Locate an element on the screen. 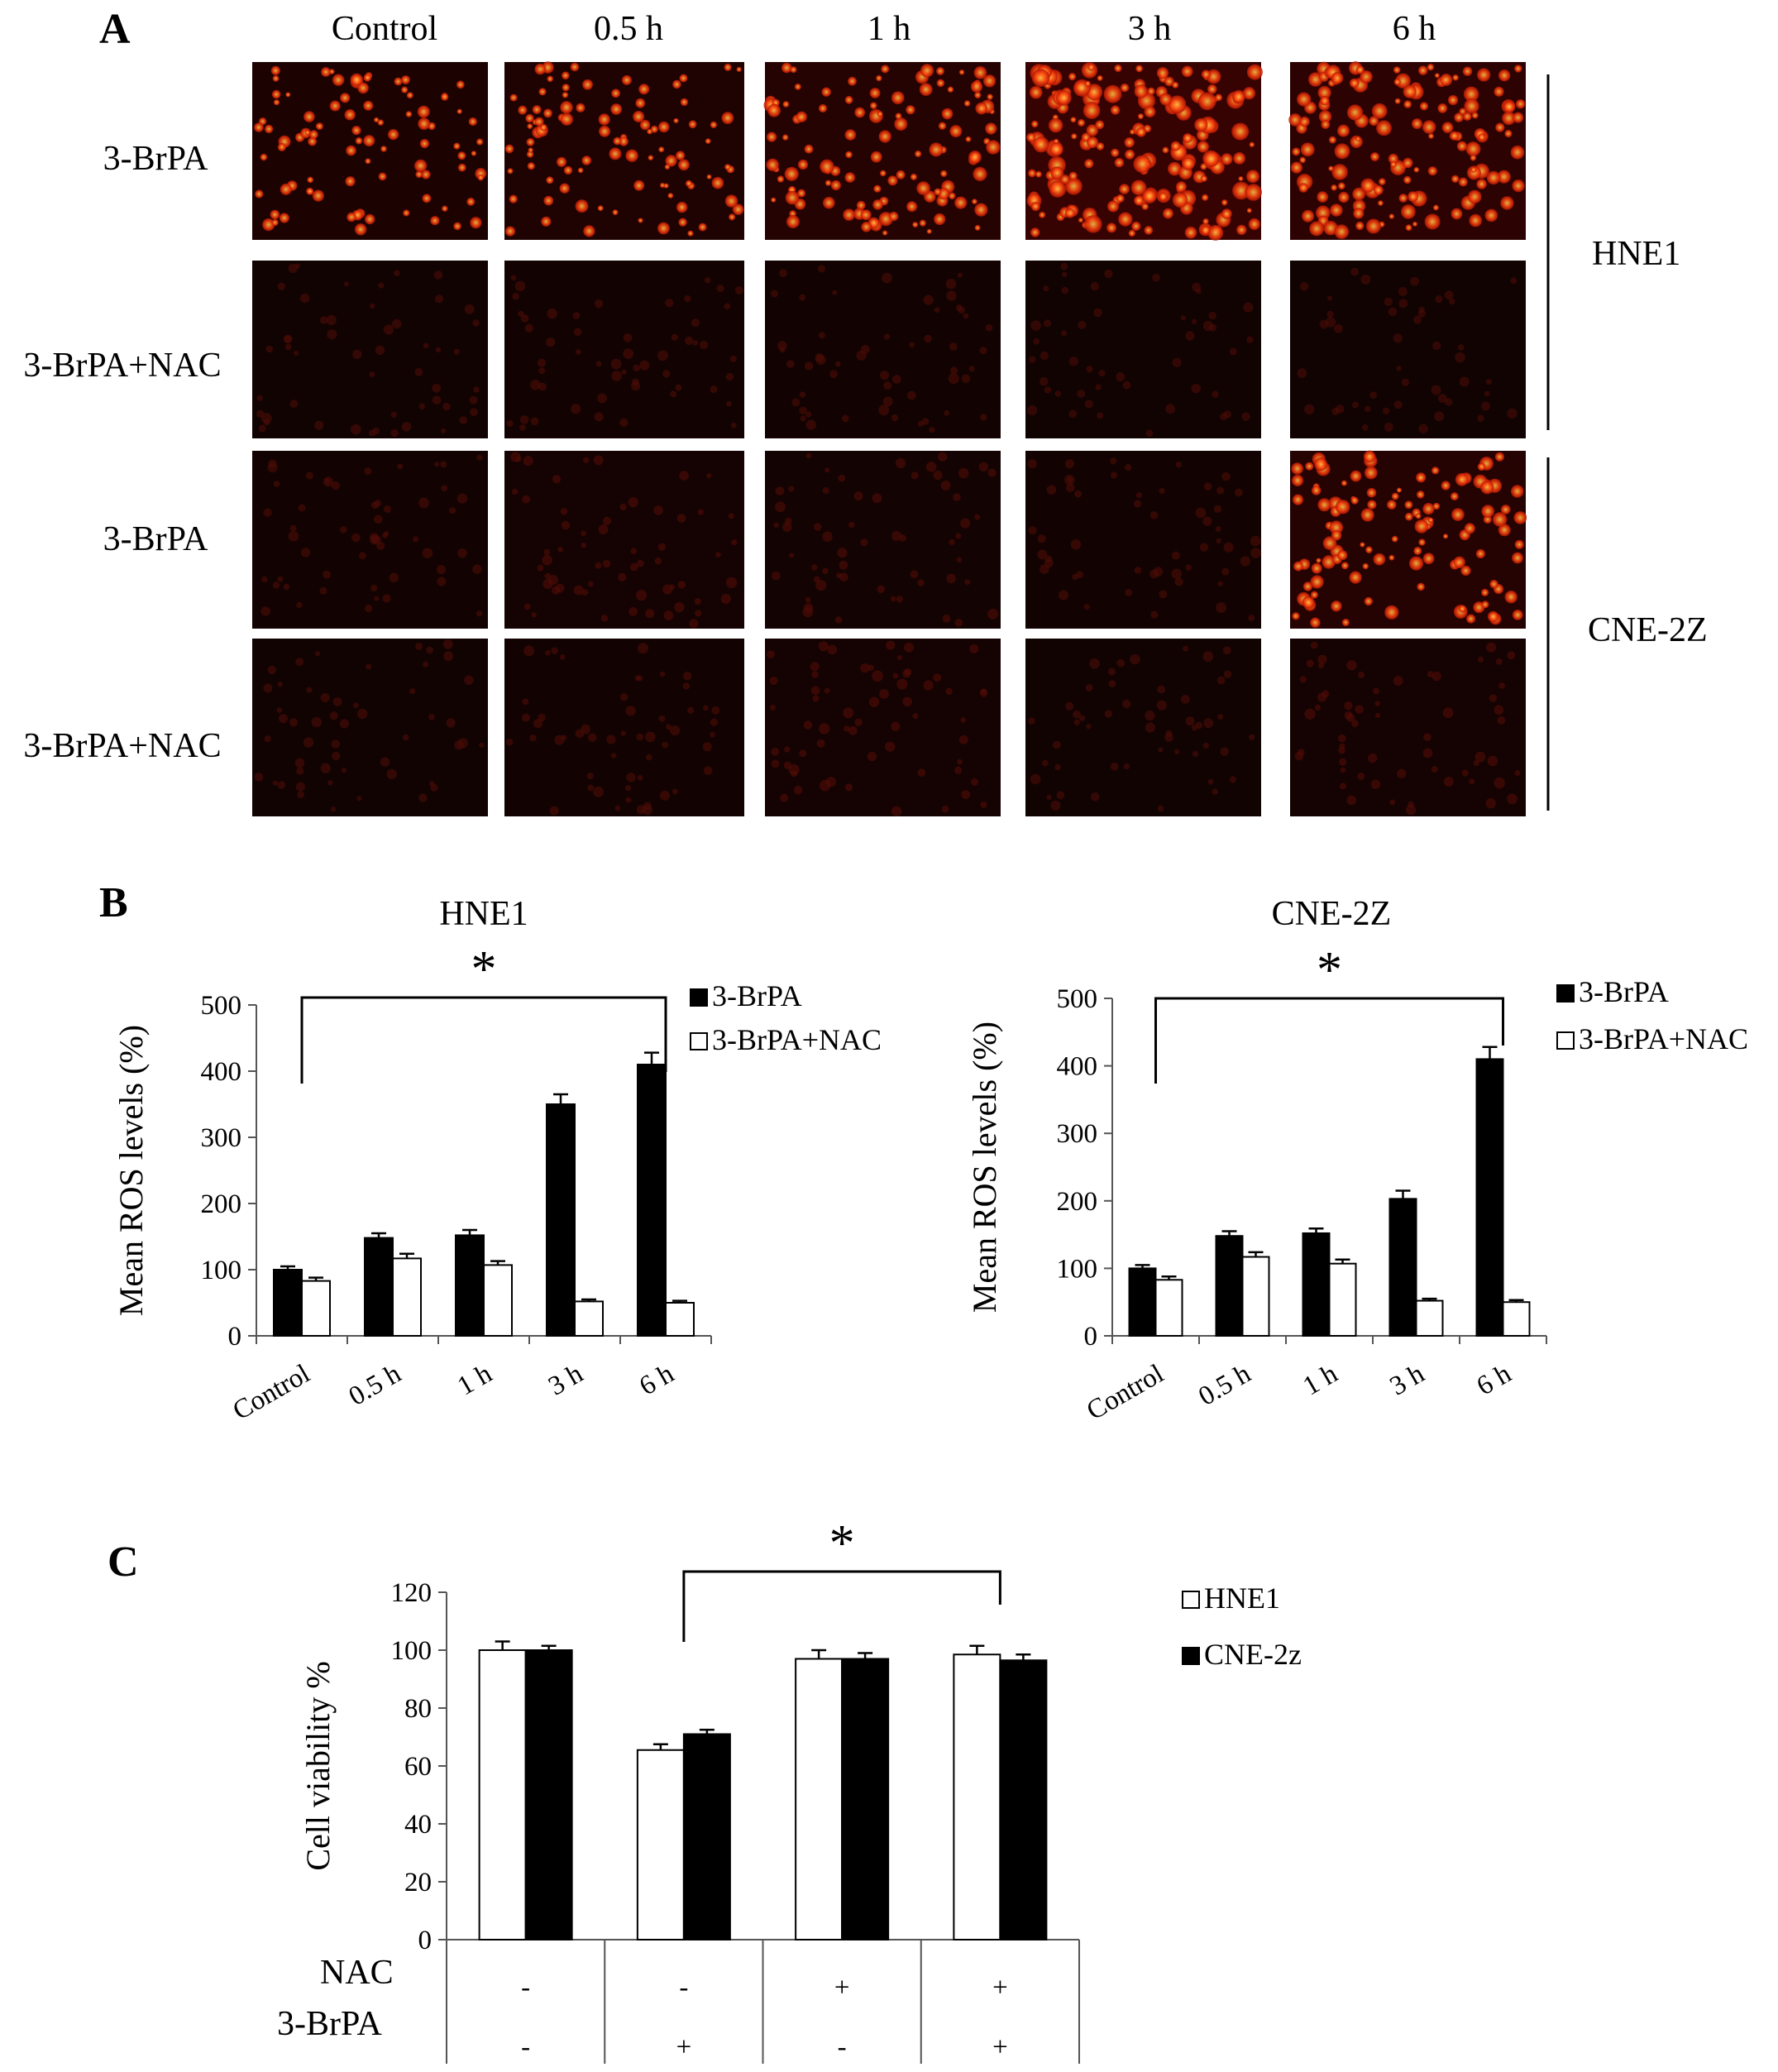  panel-b-letter: B is located at coordinates (113, 903).